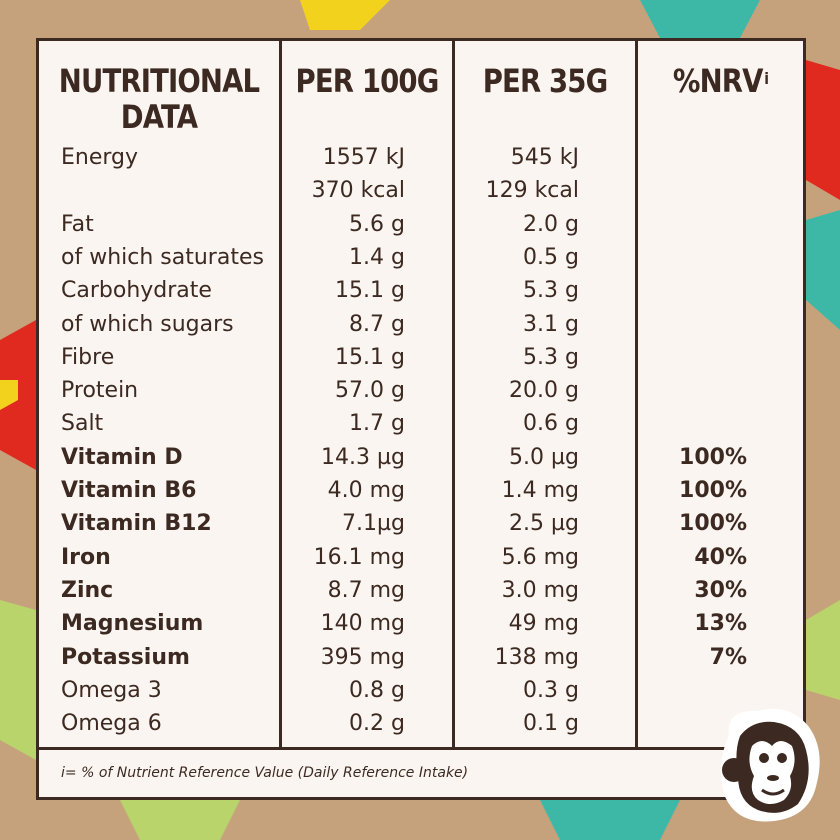 The width and height of the screenshot is (840, 840). What do you see at coordinates (720, 557) in the screenshot?
I see `nrv-percent: 40%` at bounding box center [720, 557].